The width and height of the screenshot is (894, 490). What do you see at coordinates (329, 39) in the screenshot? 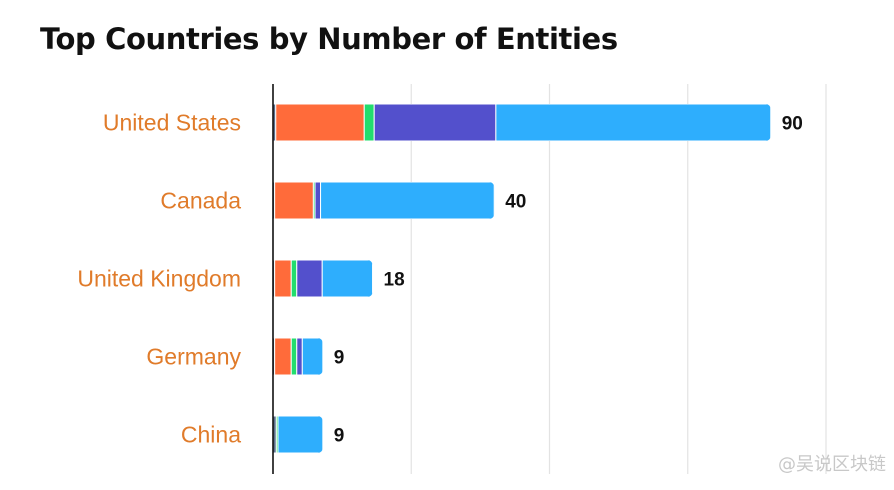
I see `chart-title: Top Countries by Number of Entities` at bounding box center [329, 39].